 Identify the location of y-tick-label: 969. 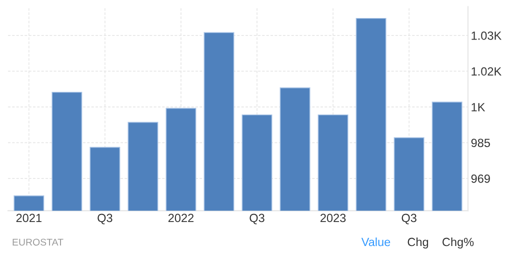
(480, 178).